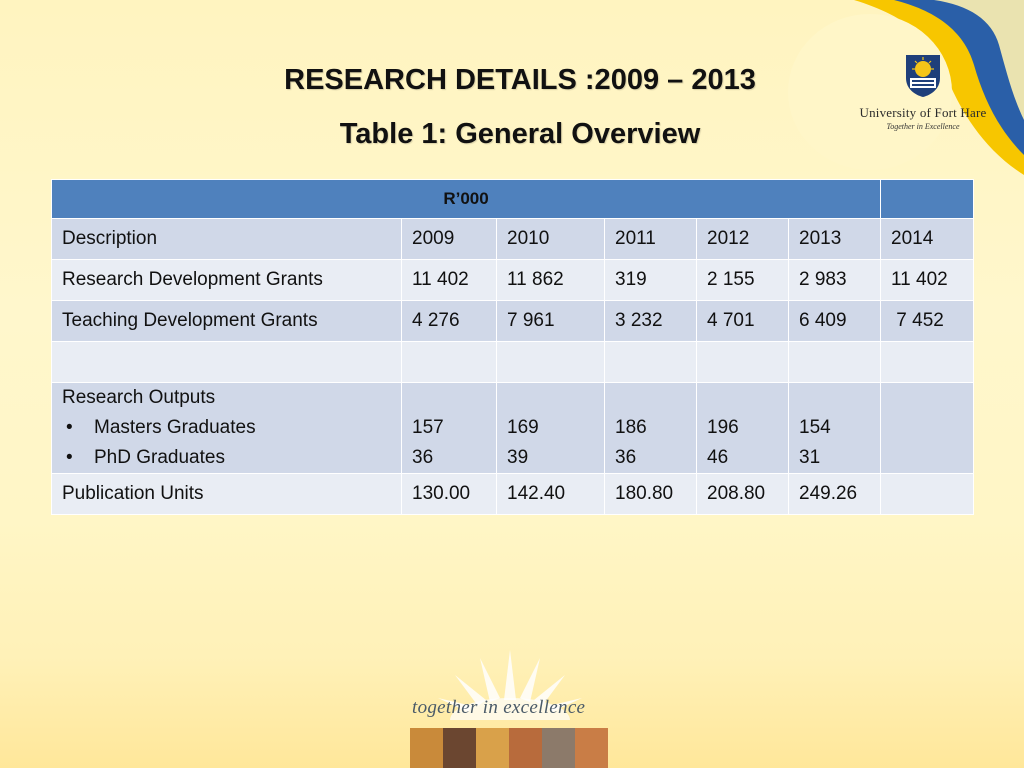  I want to click on masters-value, so click(927, 428).